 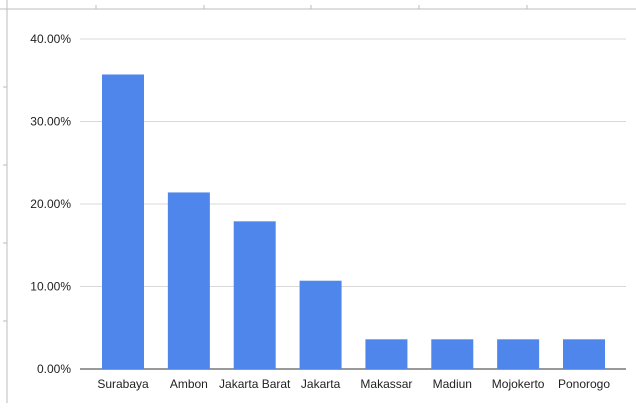 I want to click on x-tick-label: Jakarta, so click(x=321, y=384).